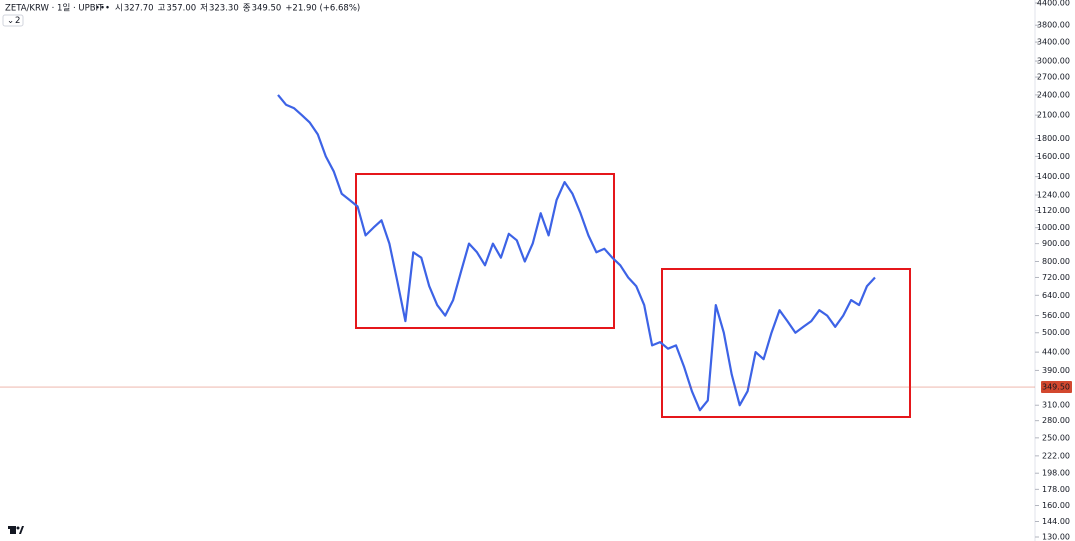 This screenshot has height=541, width=1075. Describe the element at coordinates (1056, 473) in the screenshot. I see `y-tick-label: 198.00` at that location.